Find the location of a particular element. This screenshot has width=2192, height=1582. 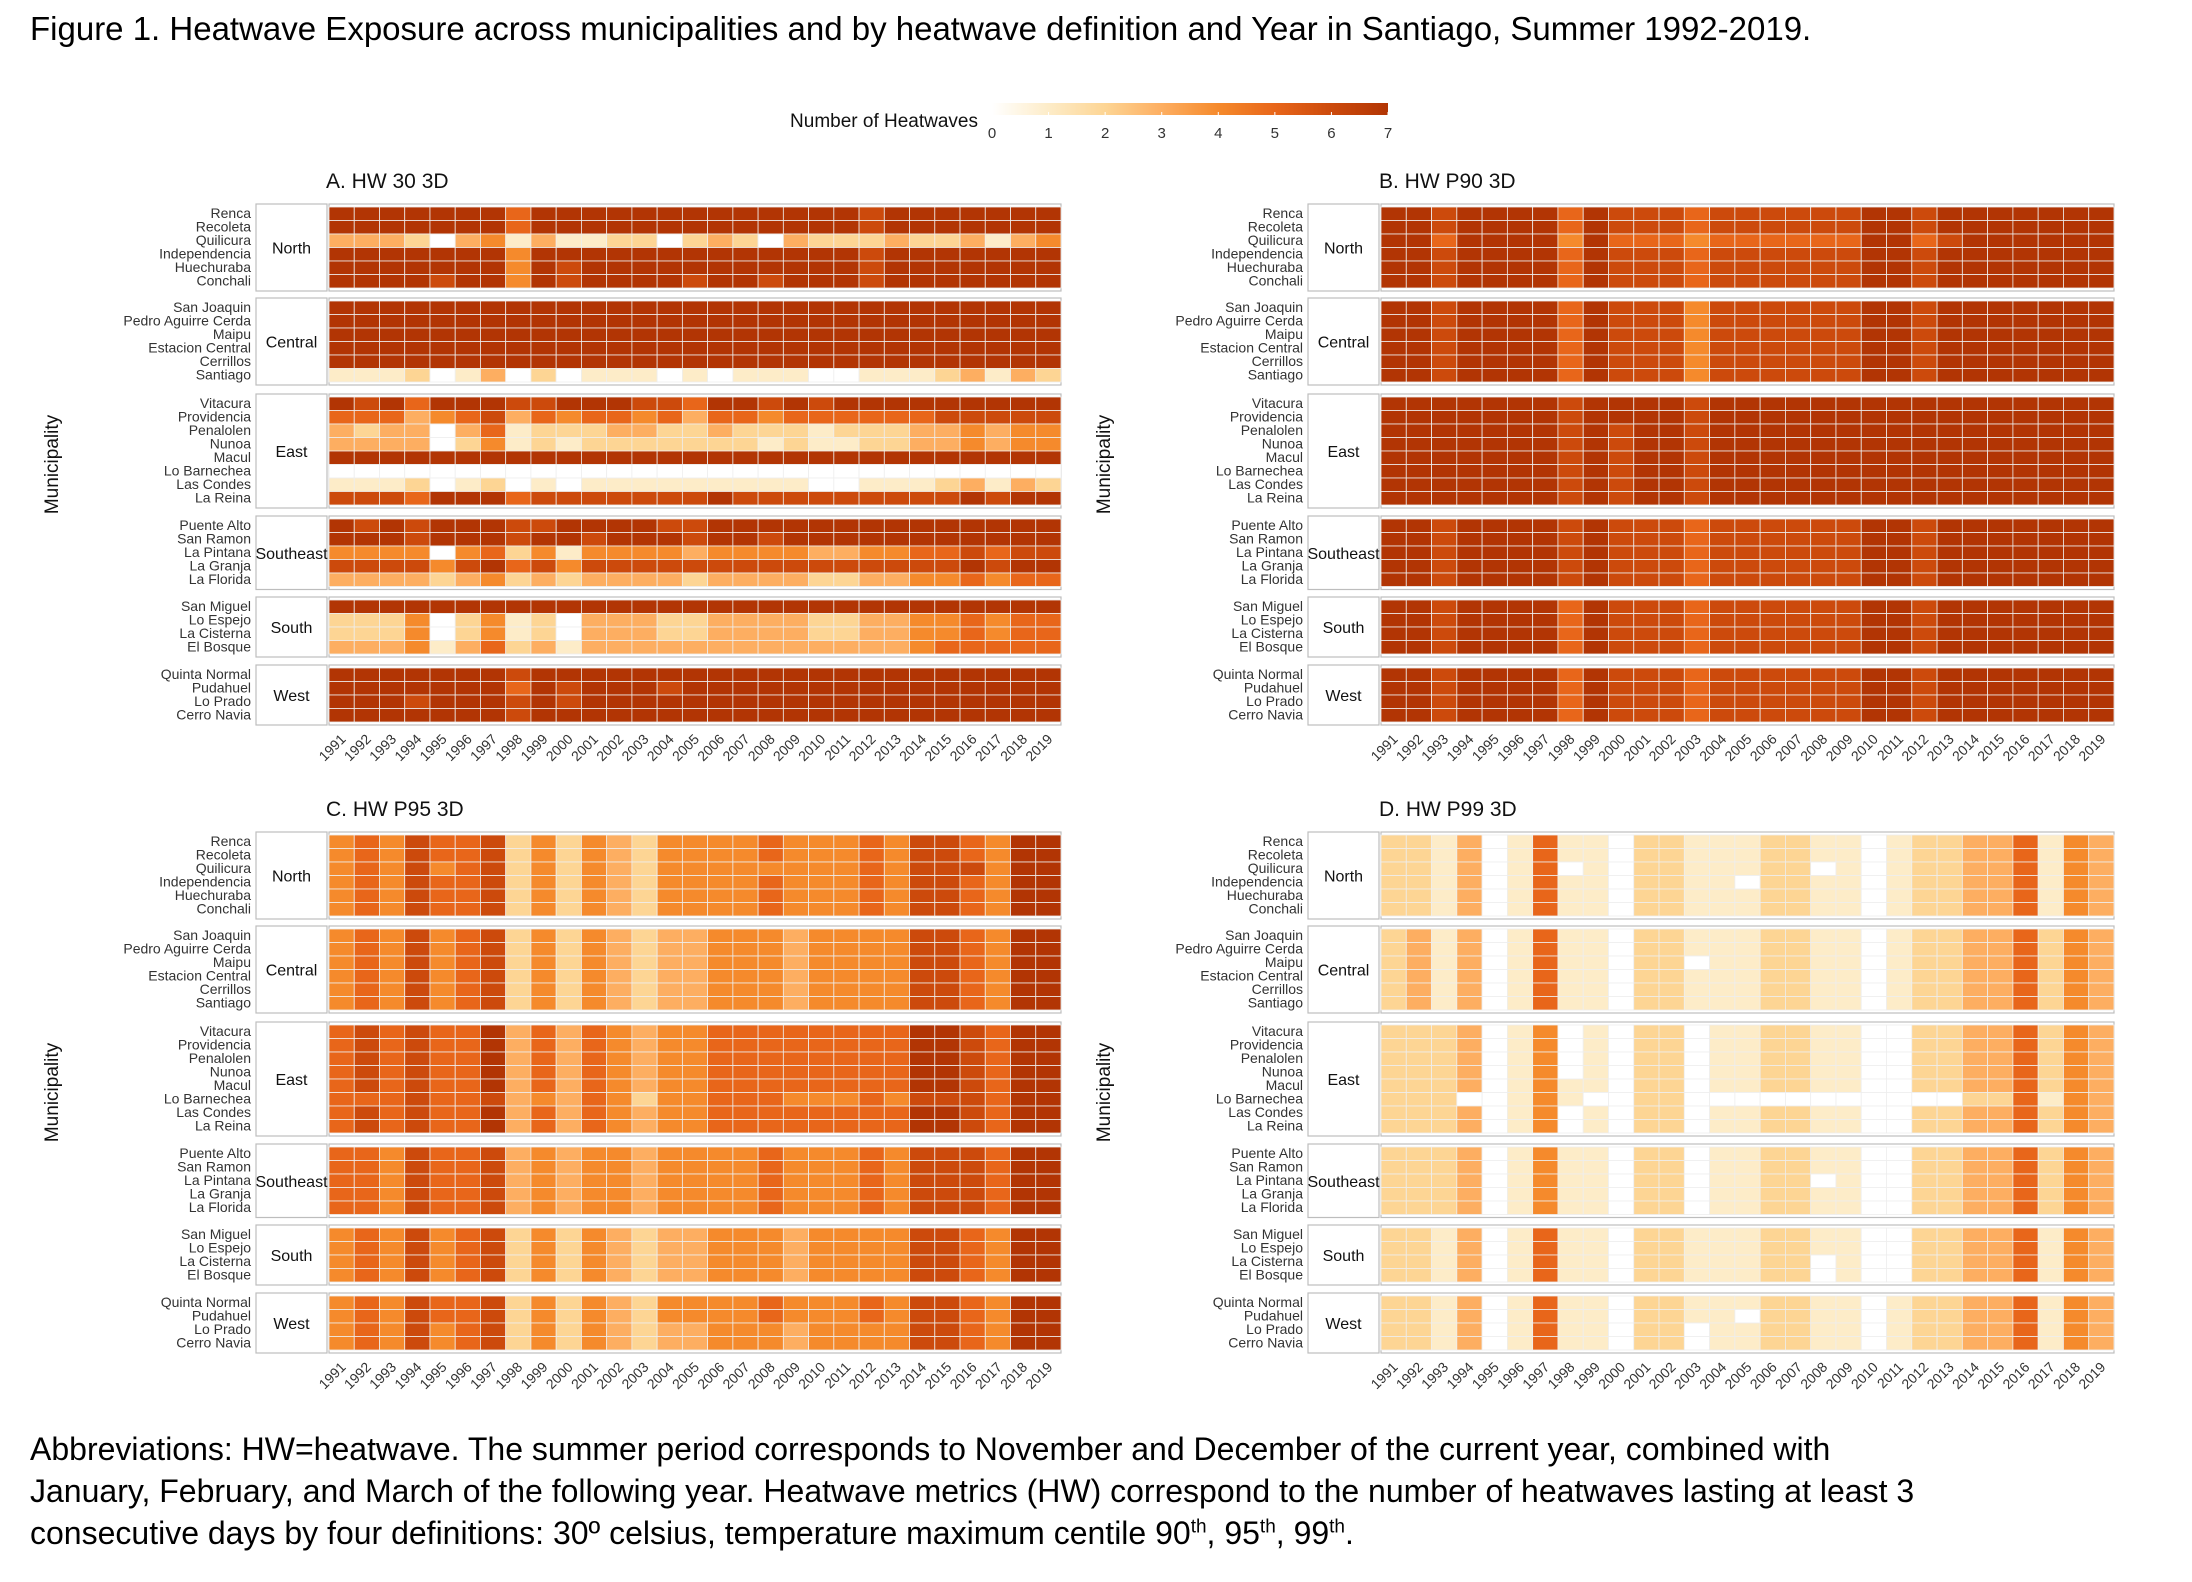

municipality-label: Pedro Aguirre Cerda is located at coordinates (1239, 321).